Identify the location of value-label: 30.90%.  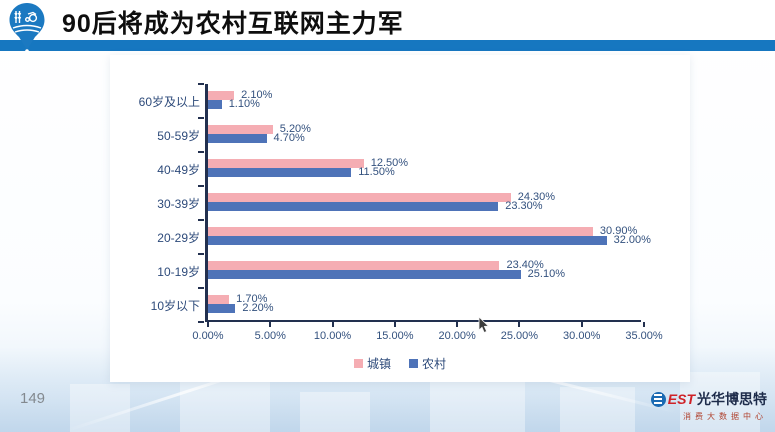
(618, 231).